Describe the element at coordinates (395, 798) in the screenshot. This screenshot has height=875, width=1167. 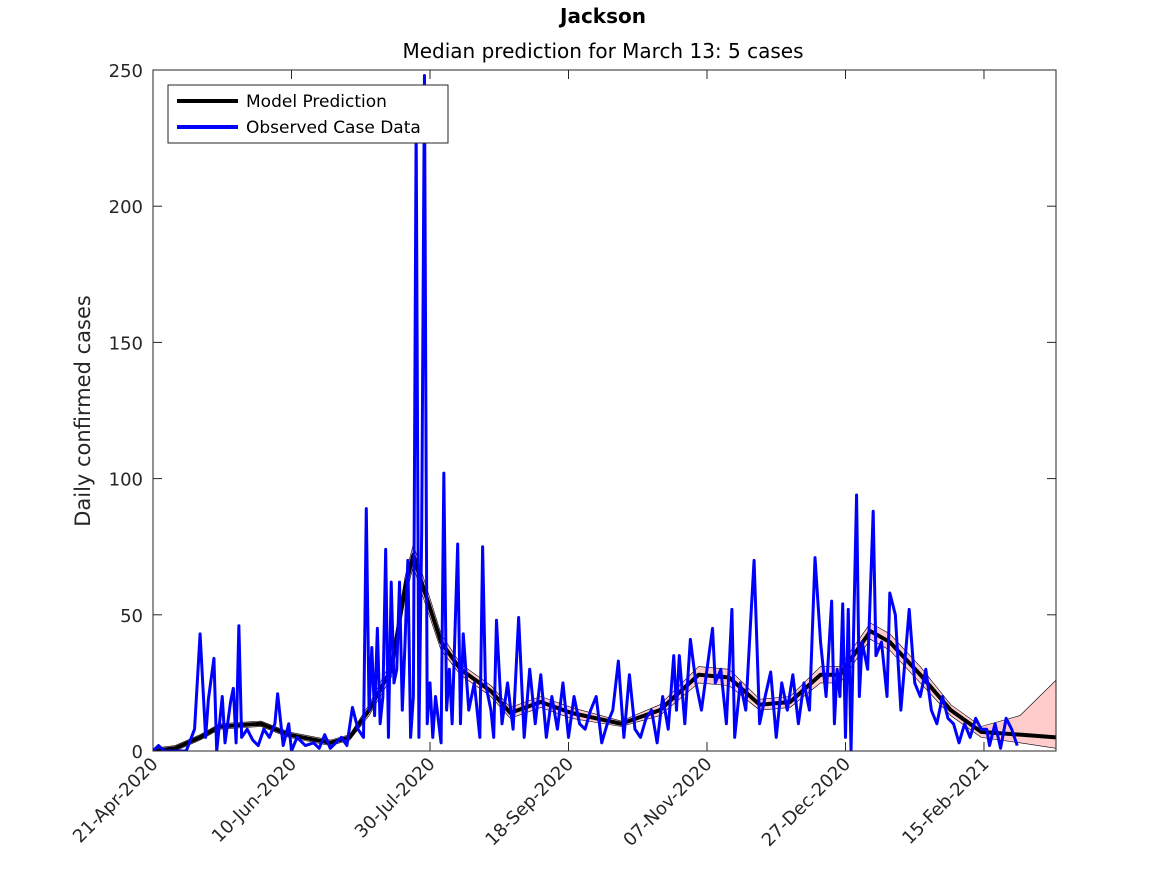
I see `x-tick-label: 30-Jul-2020` at that location.